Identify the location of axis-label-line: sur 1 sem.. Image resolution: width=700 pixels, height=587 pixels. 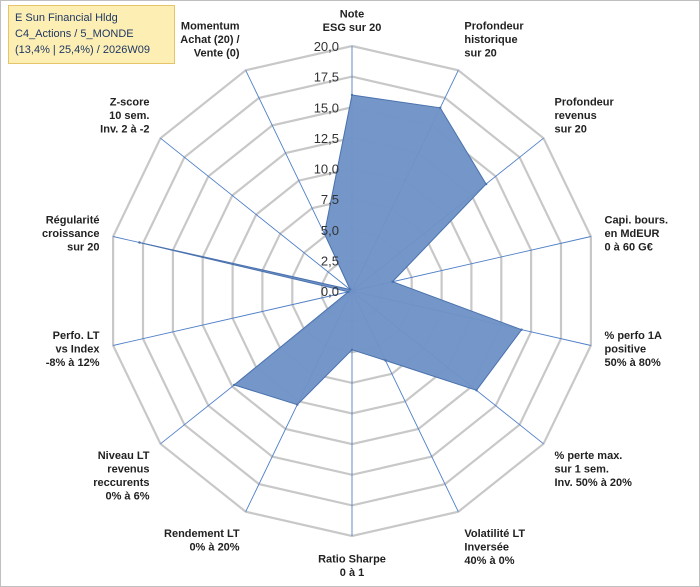
(582, 470).